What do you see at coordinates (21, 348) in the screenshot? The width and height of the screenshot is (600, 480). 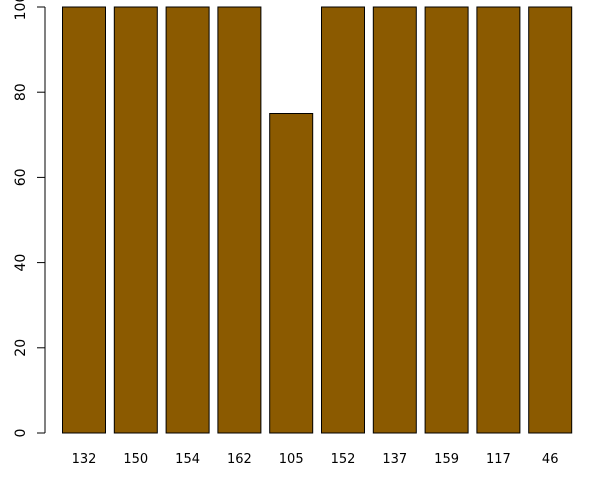 I see `y-tick-label: 20` at bounding box center [21, 348].